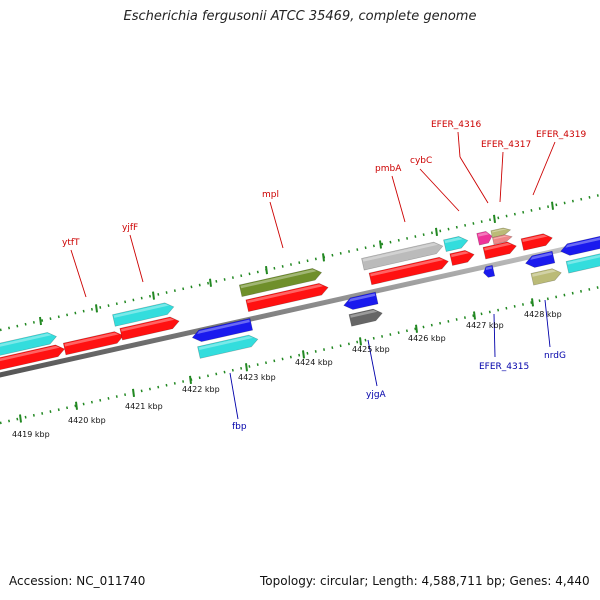 This screenshot has width=600, height=600. What do you see at coordinates (372, 363) in the screenshot?
I see `leader-yjgA` at bounding box center [372, 363].